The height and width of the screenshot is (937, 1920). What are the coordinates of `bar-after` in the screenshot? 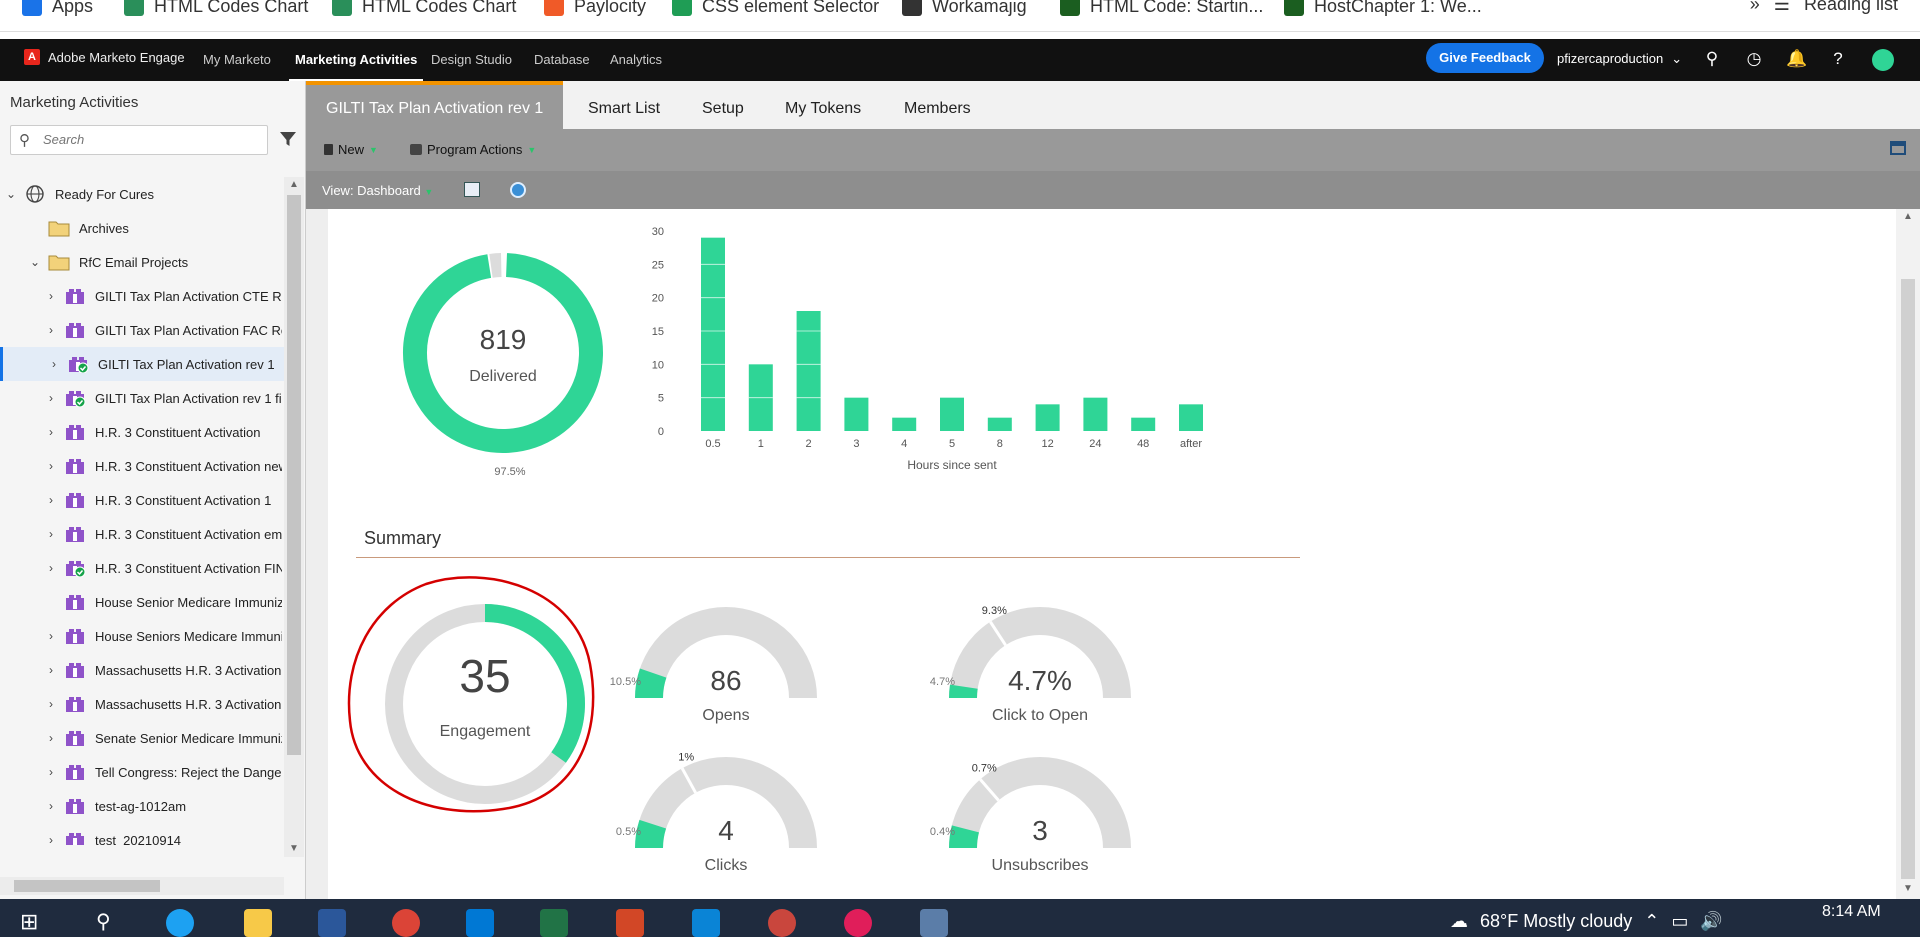 It's located at (1191, 417).